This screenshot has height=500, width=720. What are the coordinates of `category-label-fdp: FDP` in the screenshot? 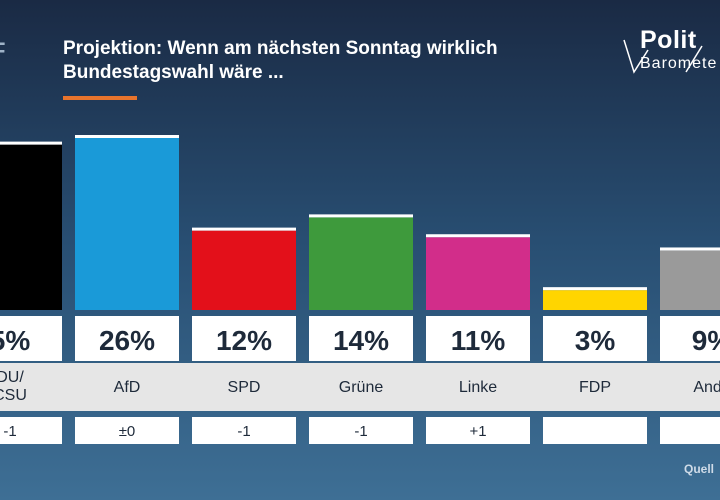 It's located at (595, 387).